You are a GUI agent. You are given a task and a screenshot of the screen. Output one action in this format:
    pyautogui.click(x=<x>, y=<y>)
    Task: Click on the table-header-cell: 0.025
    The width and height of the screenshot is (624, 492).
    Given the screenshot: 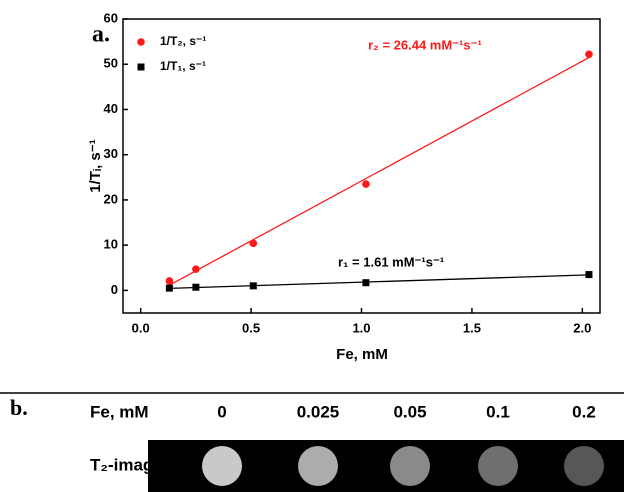 What is the action you would take?
    pyautogui.click(x=318, y=411)
    